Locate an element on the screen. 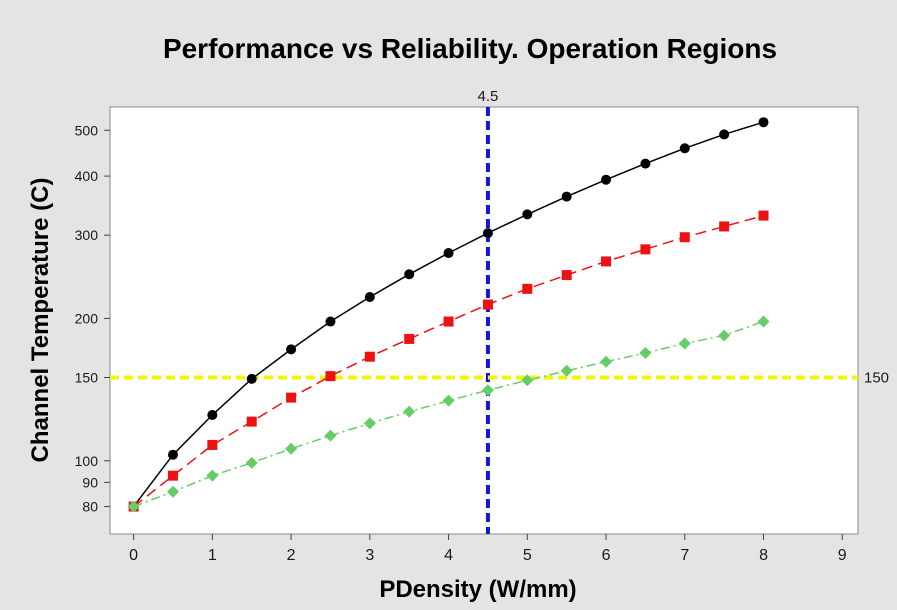 The height and width of the screenshot is (610, 897). y-tick-label: 80 is located at coordinates (90, 507).